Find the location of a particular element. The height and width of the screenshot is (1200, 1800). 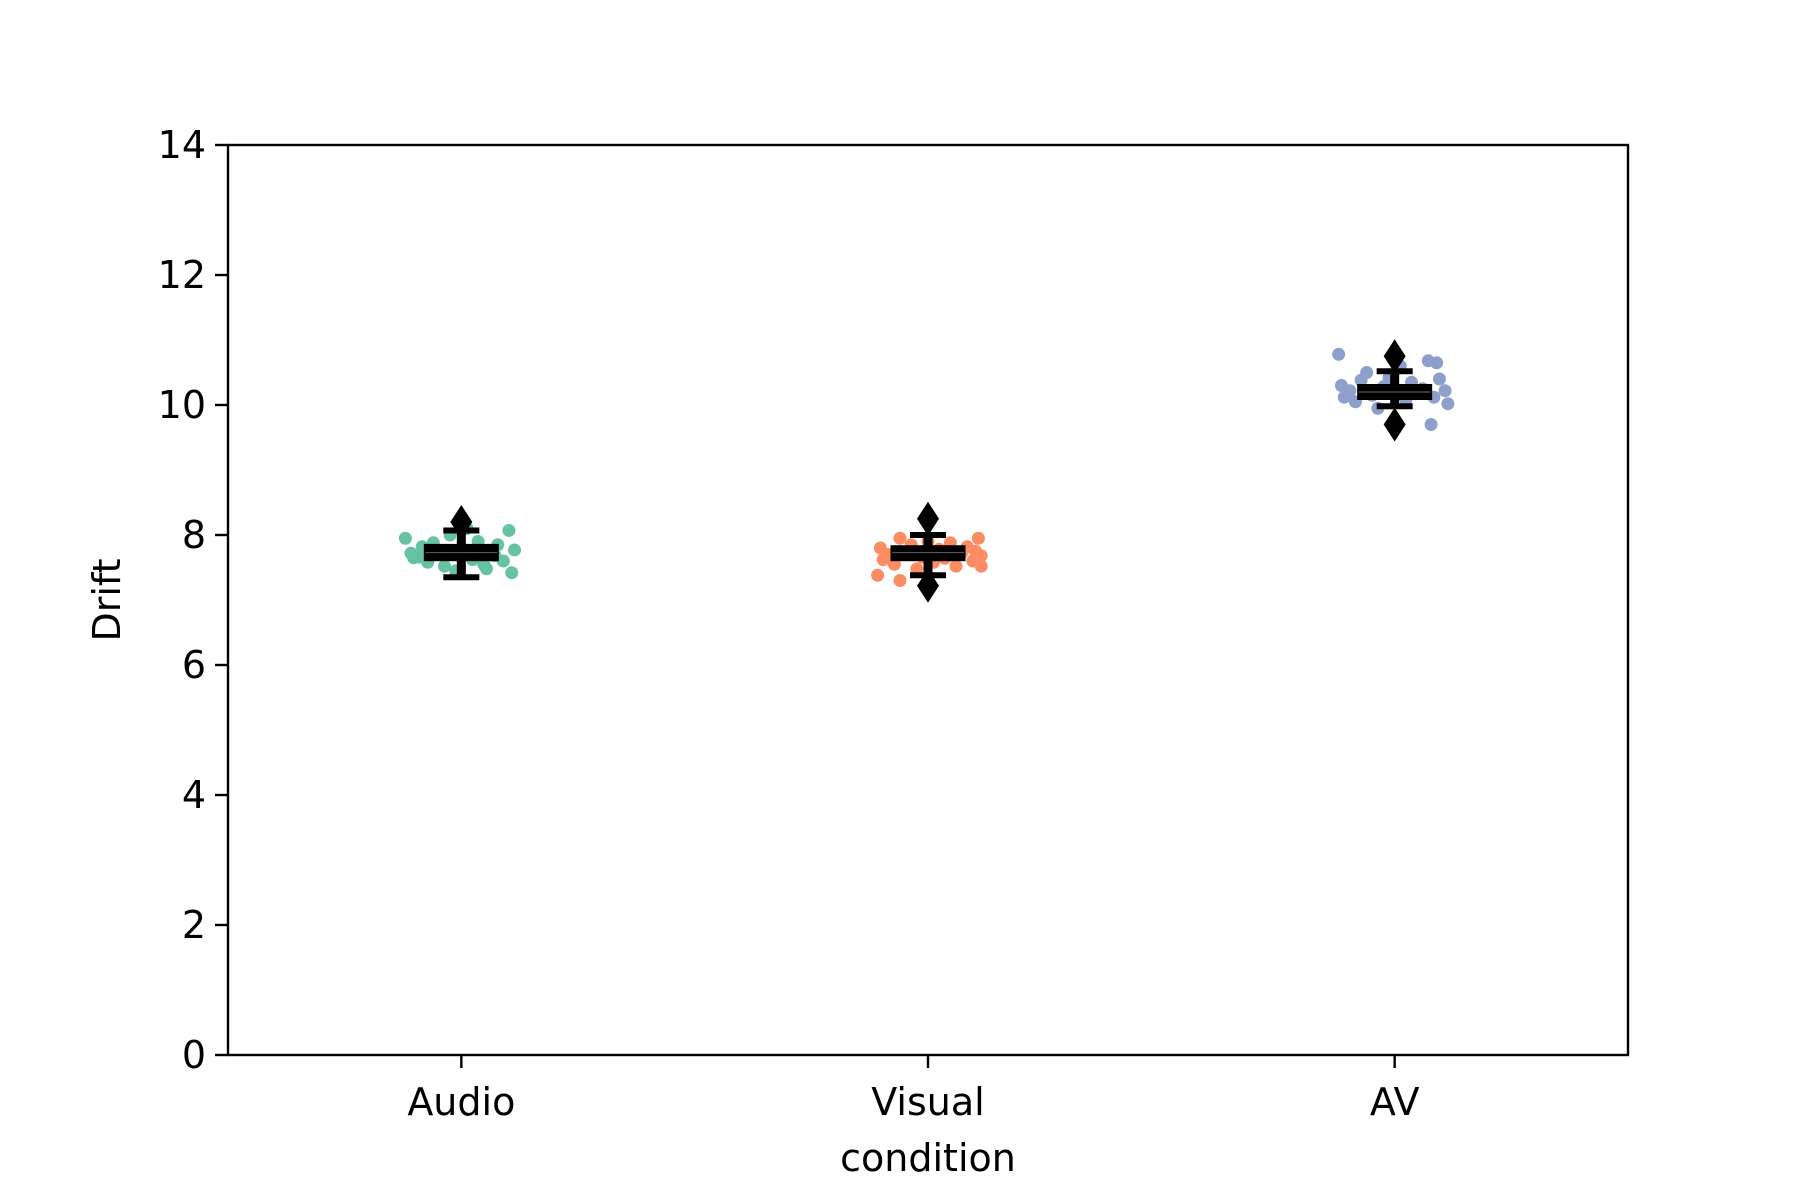

y-tick-label: 2 is located at coordinates (194, 925).